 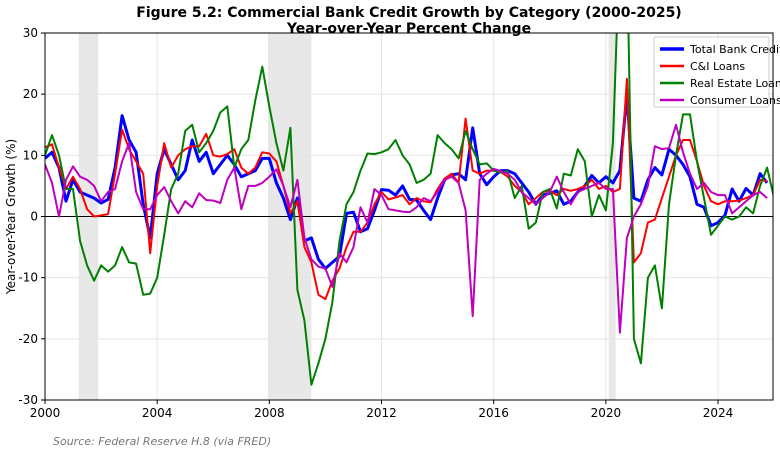 What do you see at coordinates (408, 29) in the screenshot?
I see `chart-subtitle: Year-over-Year Percent Change` at bounding box center [408, 29].